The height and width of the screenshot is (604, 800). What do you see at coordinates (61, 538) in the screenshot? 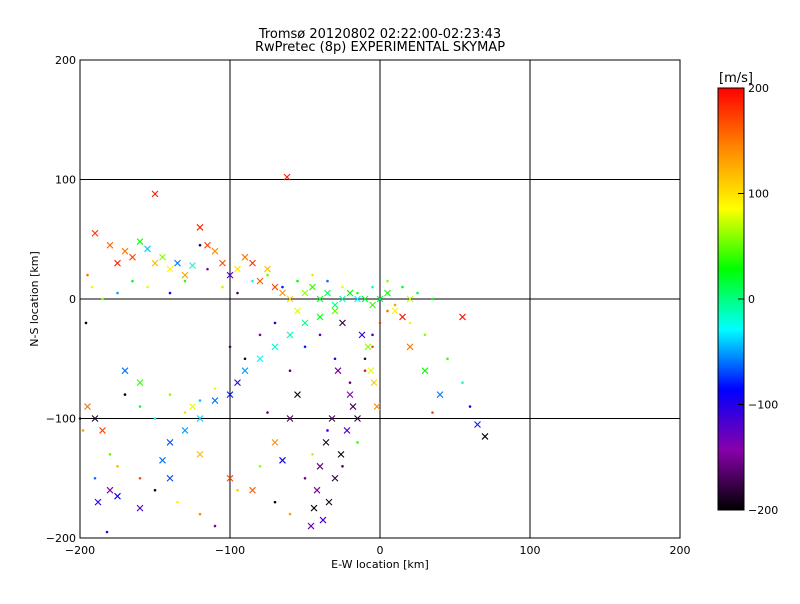
I see `y-tick-label: −200` at bounding box center [61, 538].